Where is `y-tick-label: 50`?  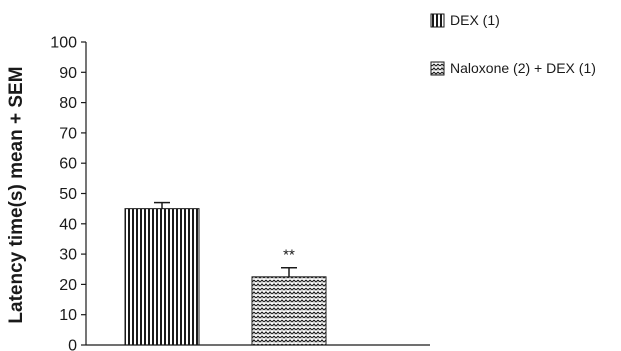 y-tick-label: 50 is located at coordinates (68, 194).